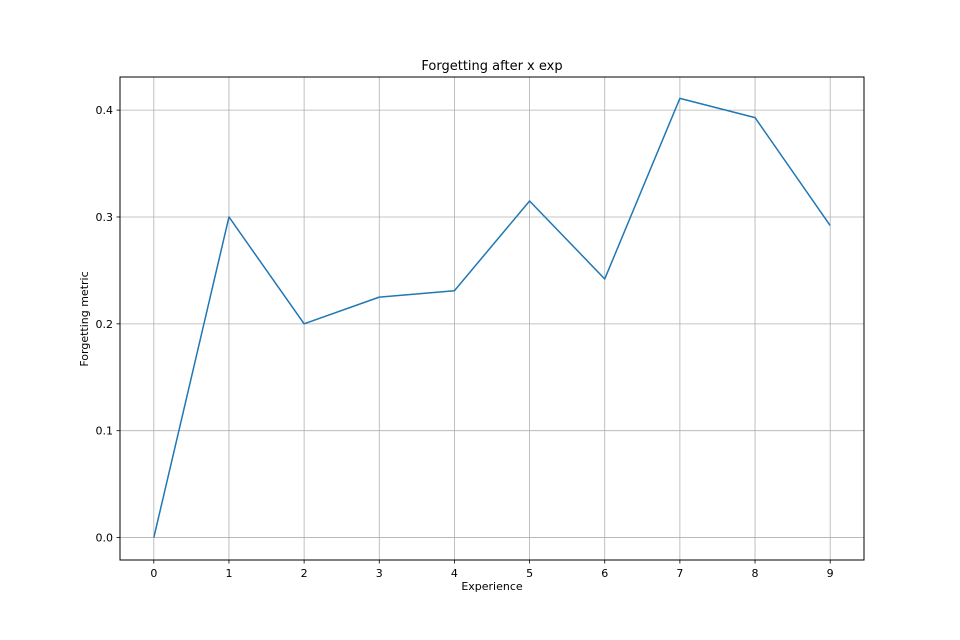 This screenshot has width=960, height=640. What do you see at coordinates (105, 431) in the screenshot?
I see `y-tick-label: 0.1` at bounding box center [105, 431].